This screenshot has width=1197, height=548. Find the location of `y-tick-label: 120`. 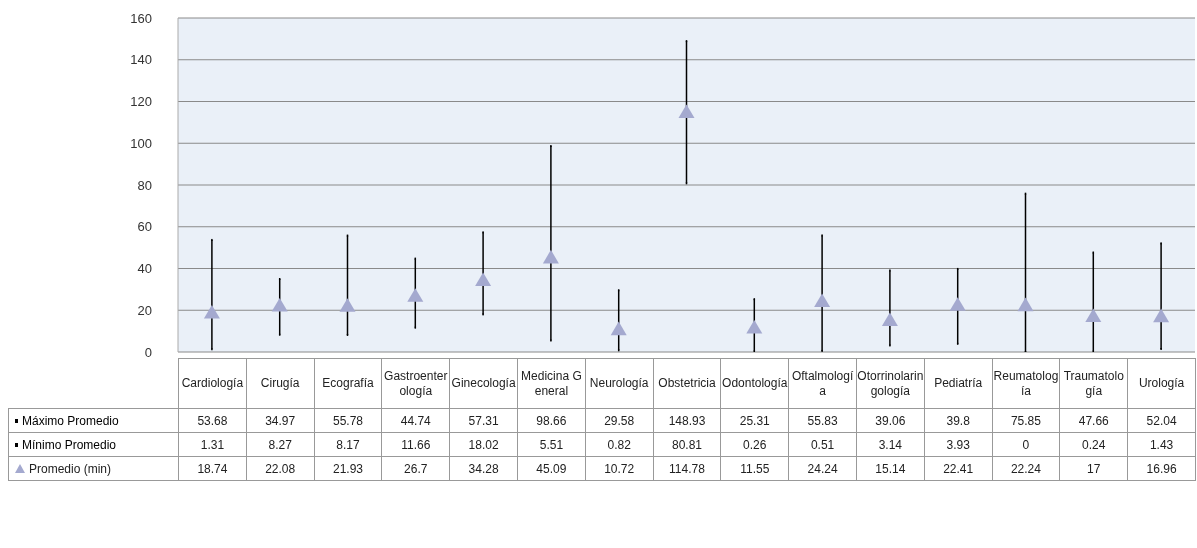

y-tick-label: 120 is located at coordinates (141, 102).